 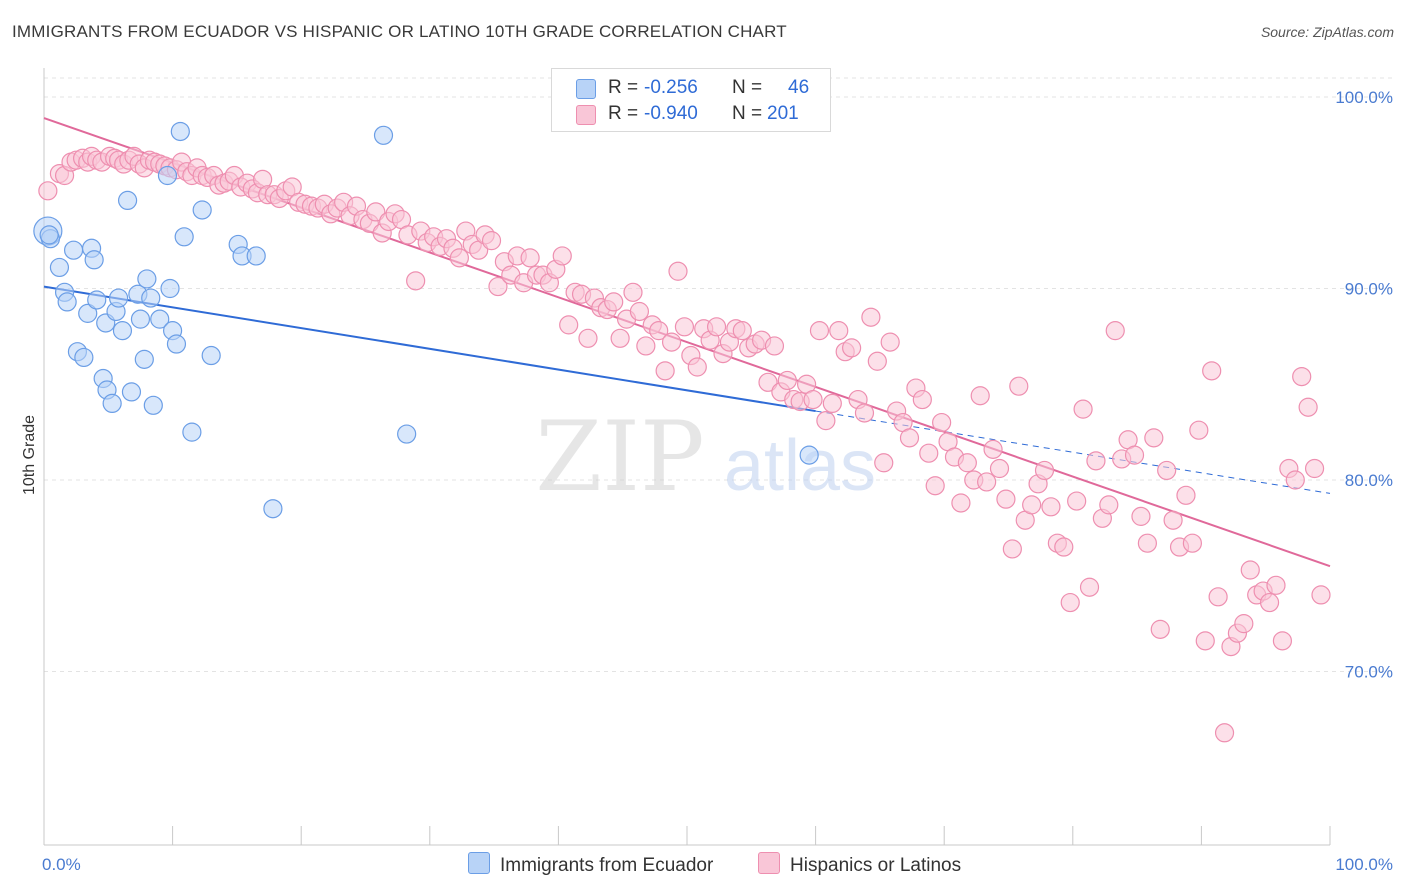 I want to click on bottom-legend-hispanic: Hispanics or Latinos, so click(x=859, y=864).